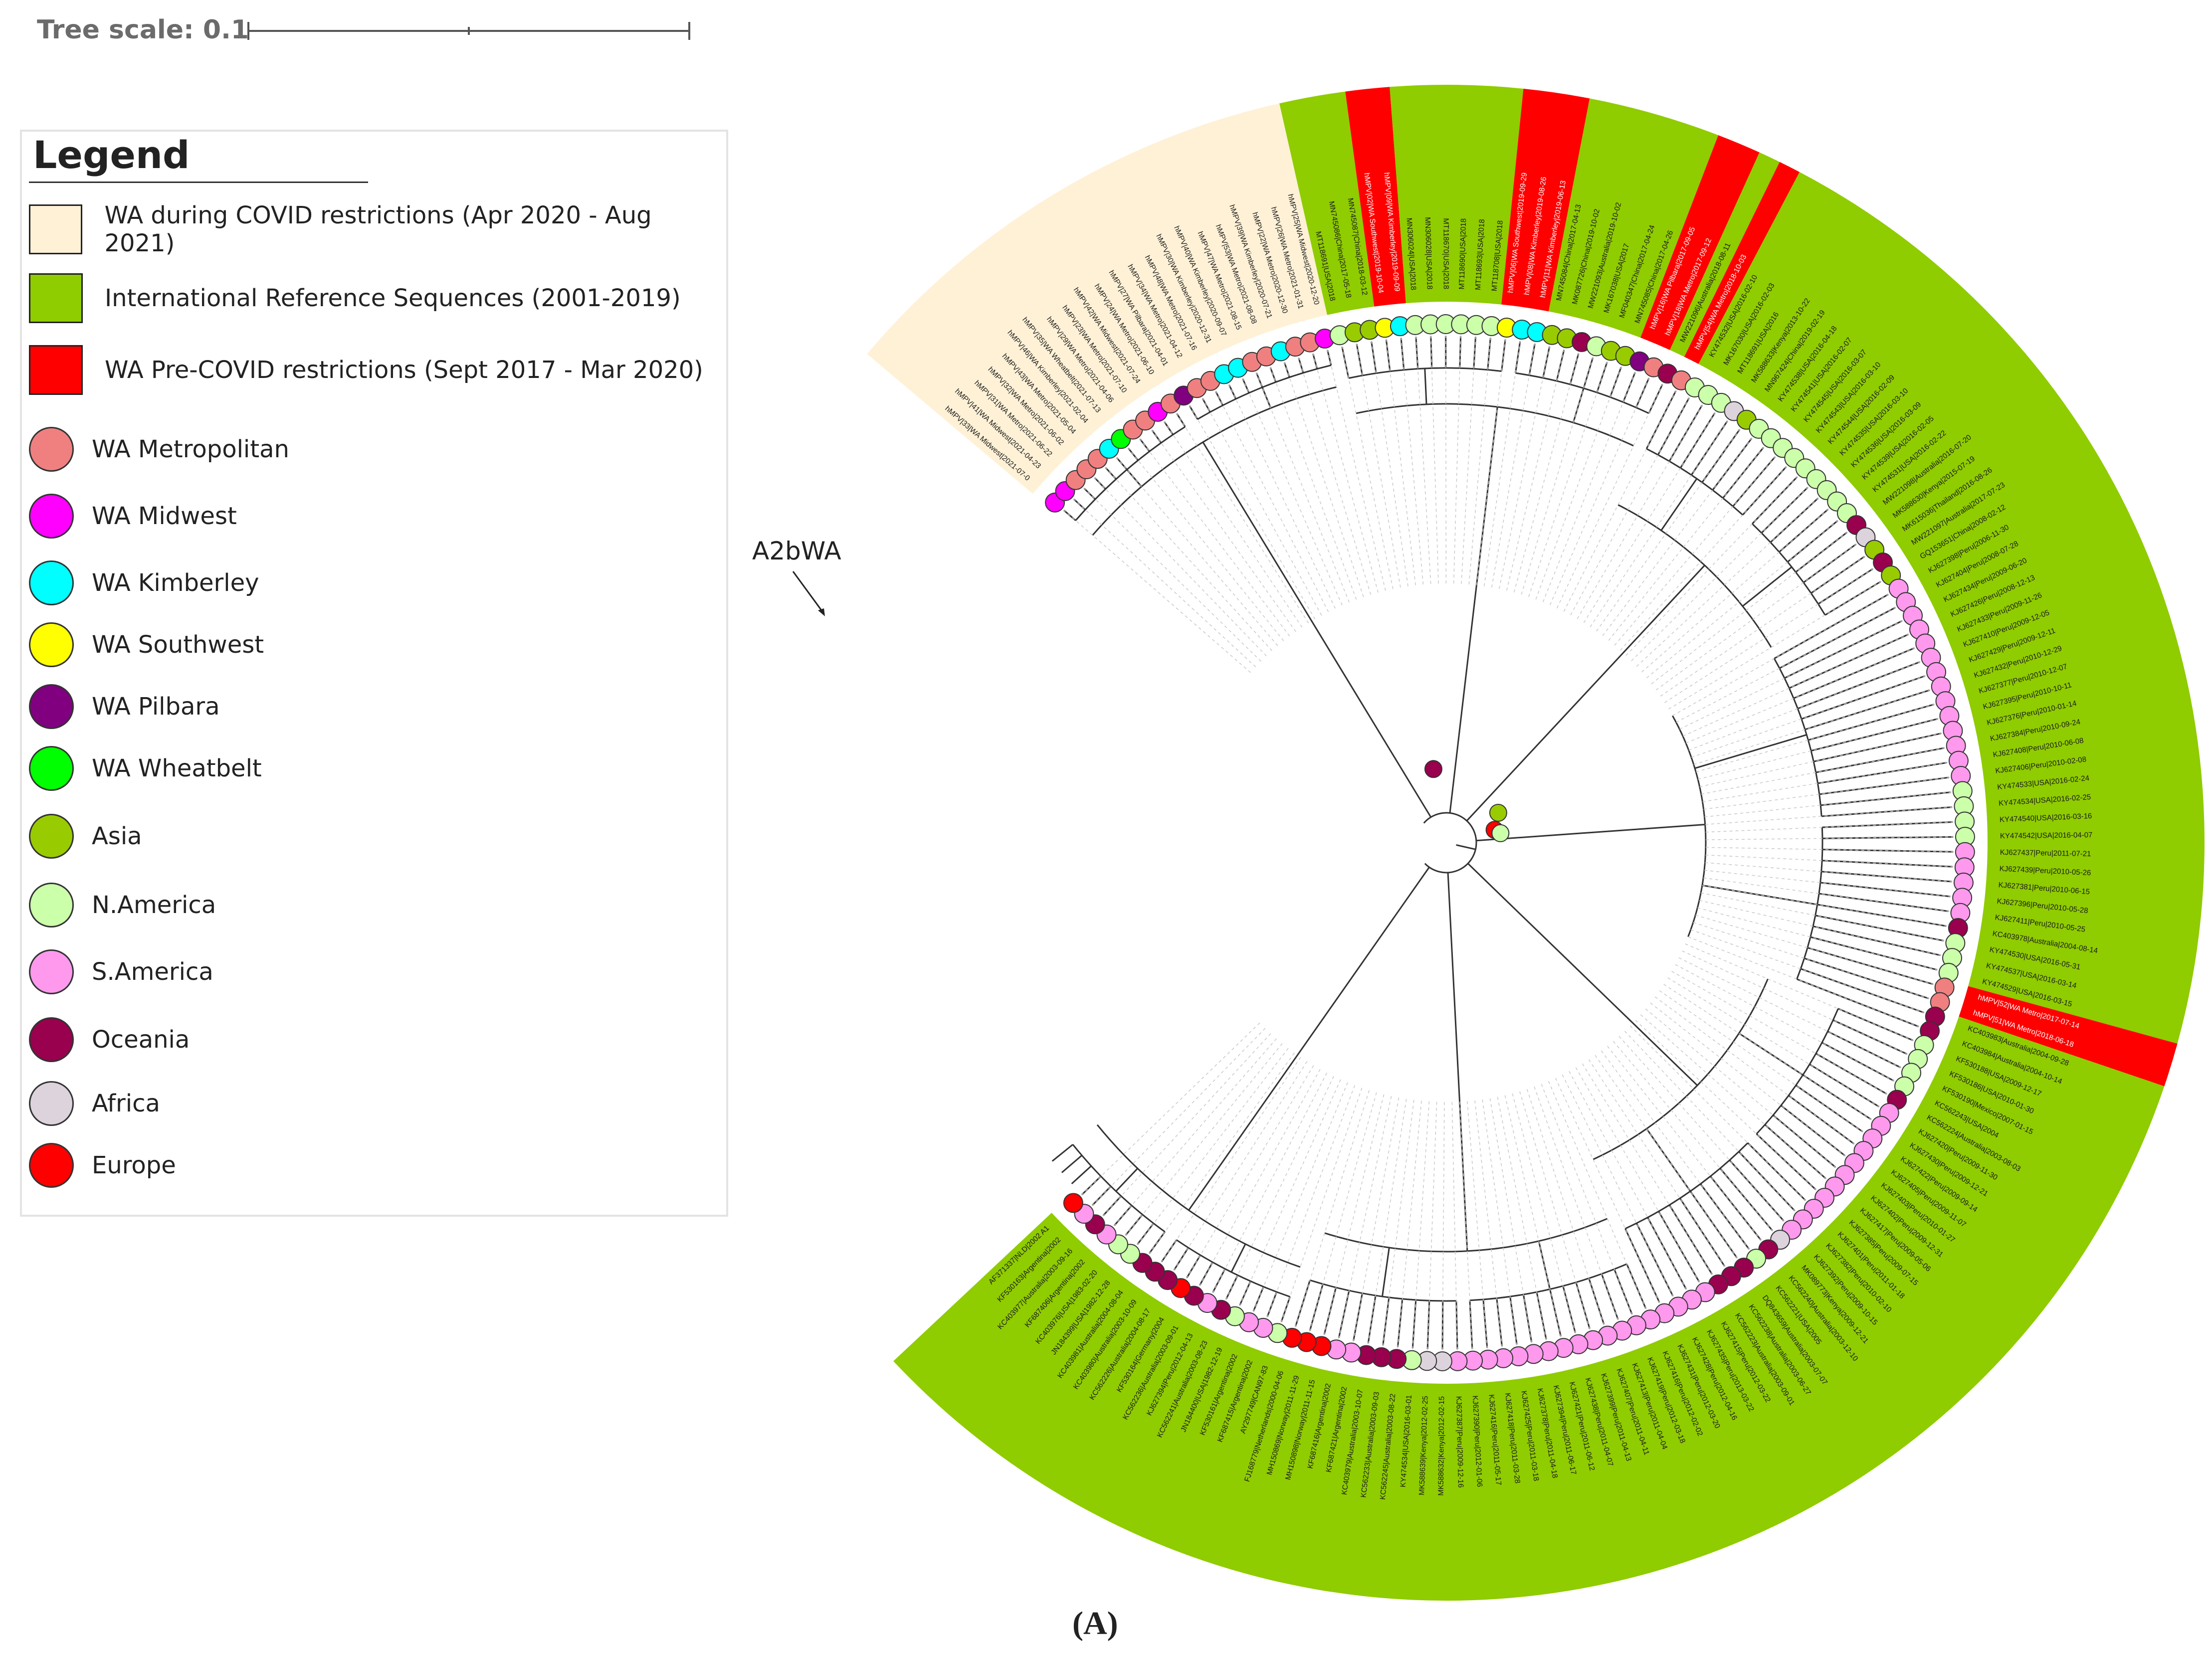 The height and width of the screenshot is (1661, 2212). What do you see at coordinates (177, 768) in the screenshot?
I see `legend-label: WA Wheatbelt` at bounding box center [177, 768].